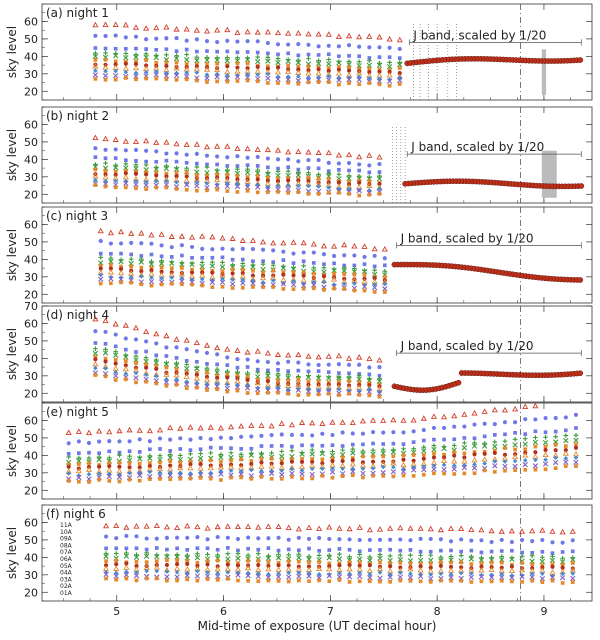 The width and height of the screenshot is (600, 640). What do you see at coordinates (77, 412) in the screenshot?
I see `panel-label: (e) night 5` at bounding box center [77, 412].